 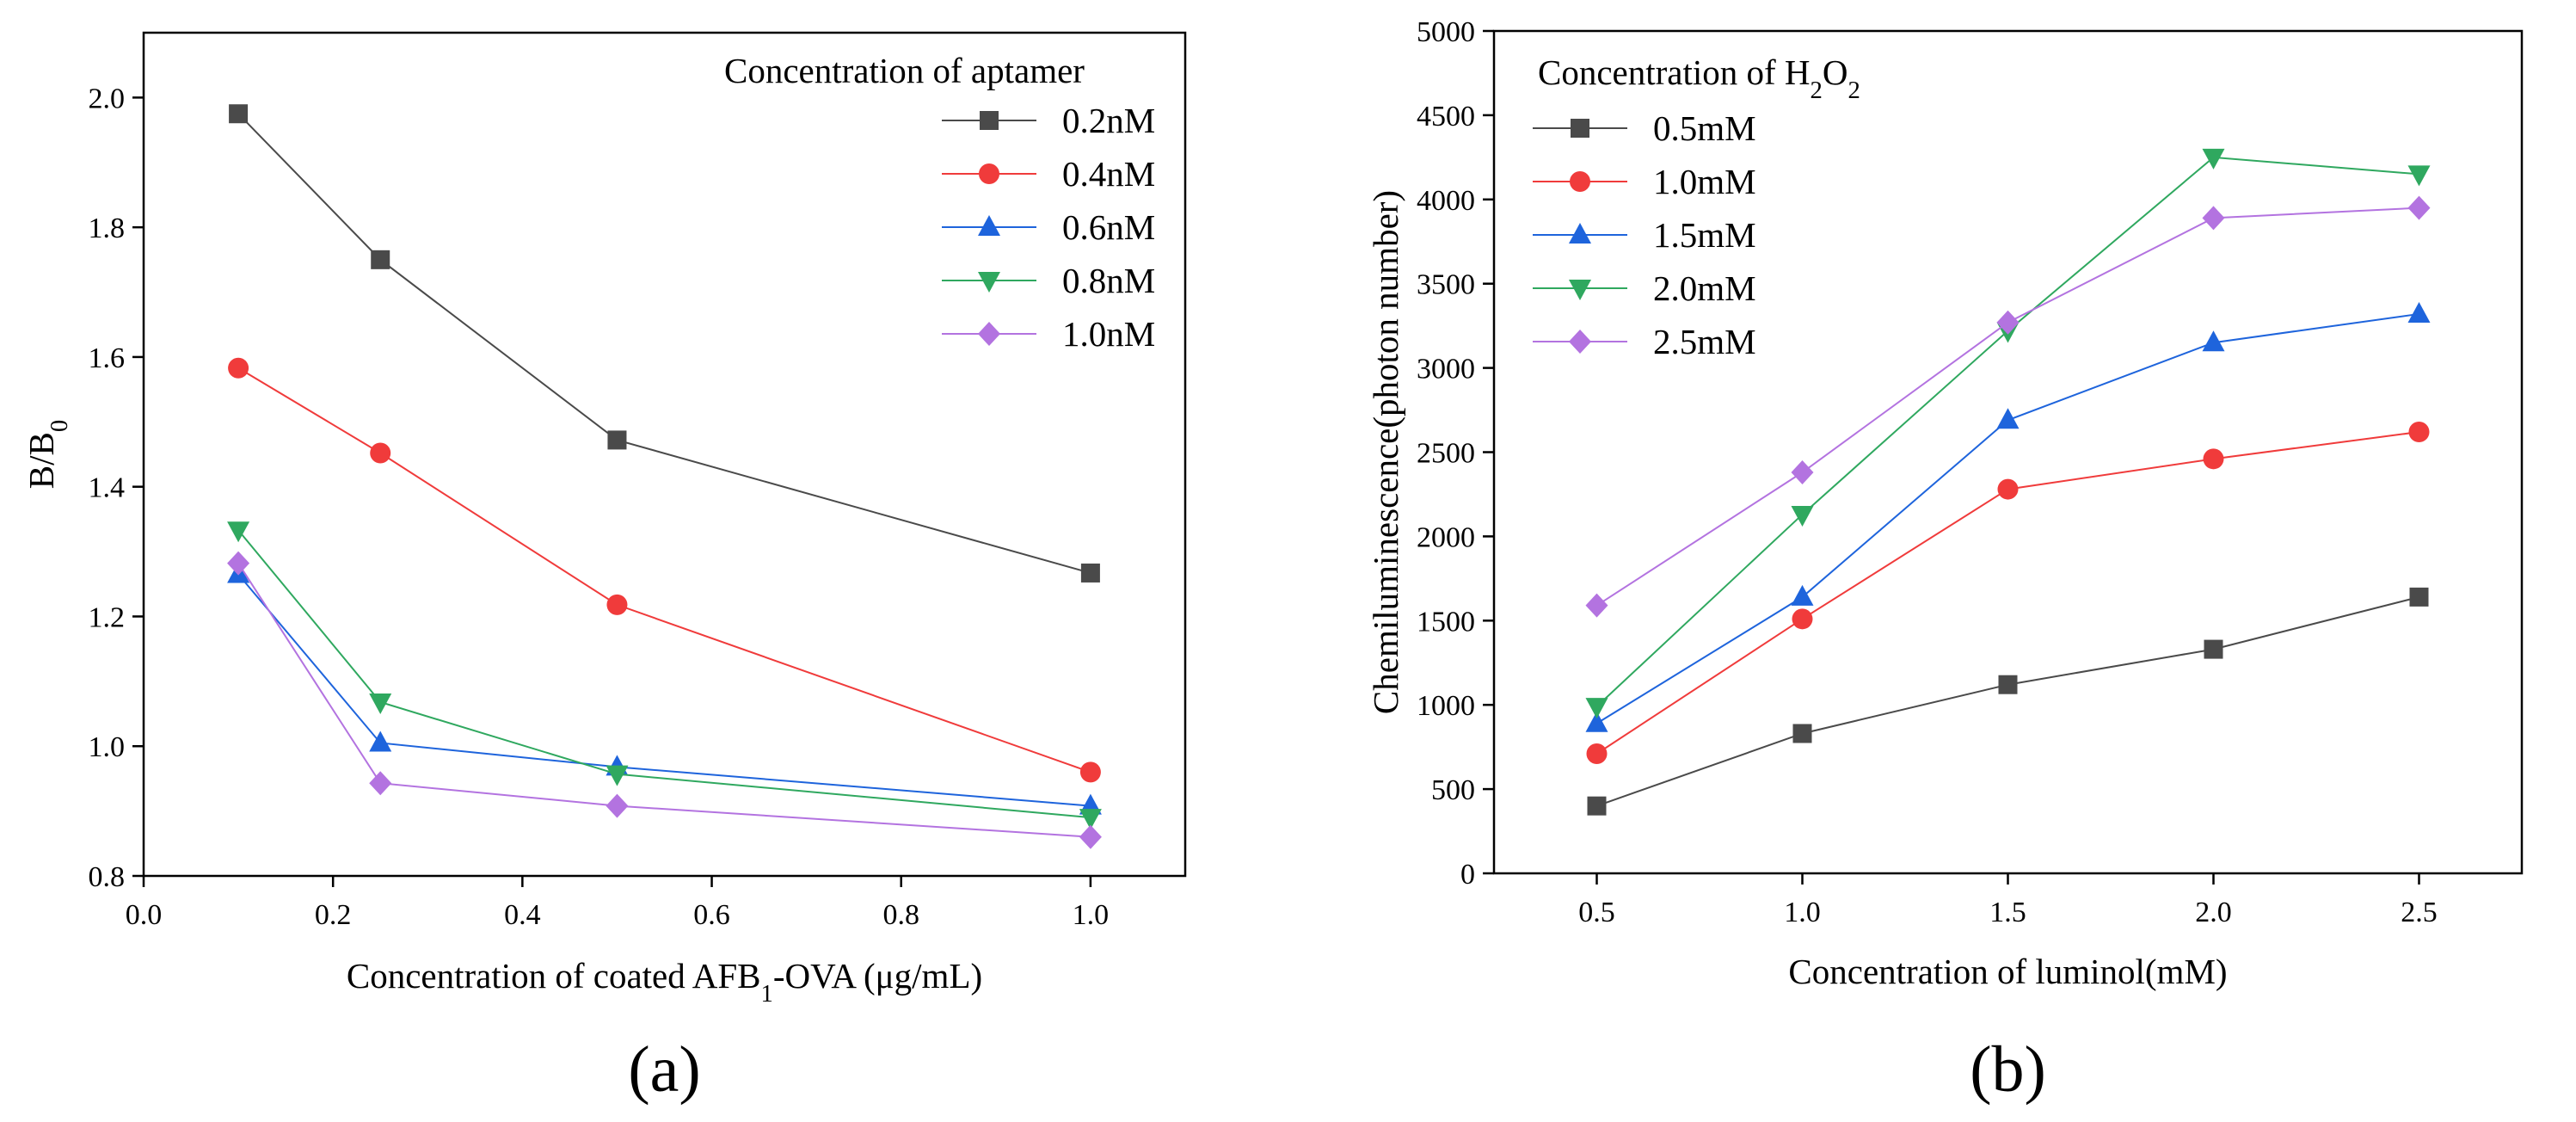 I want to click on b-legend-label: 2.0mM, so click(x=1704, y=288).